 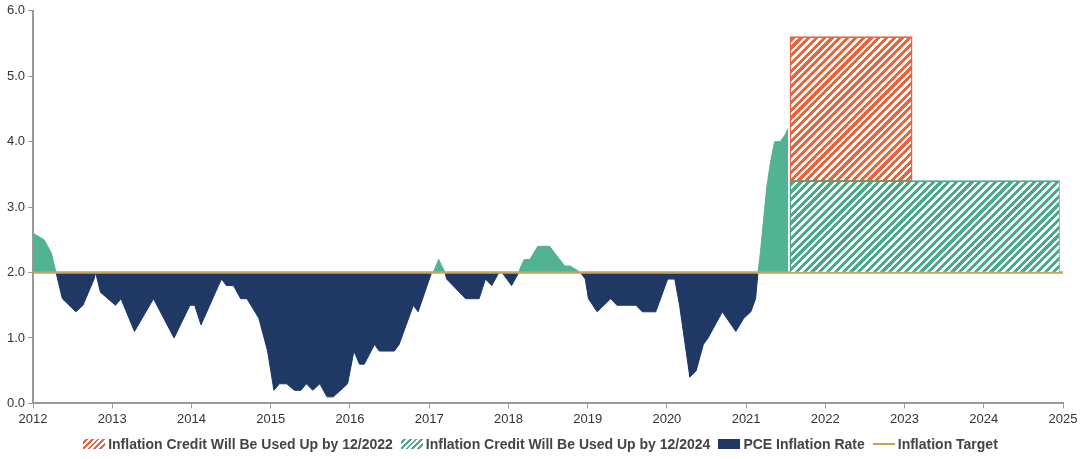 I want to click on y-tick-label: 1.0, so click(x=16, y=337).